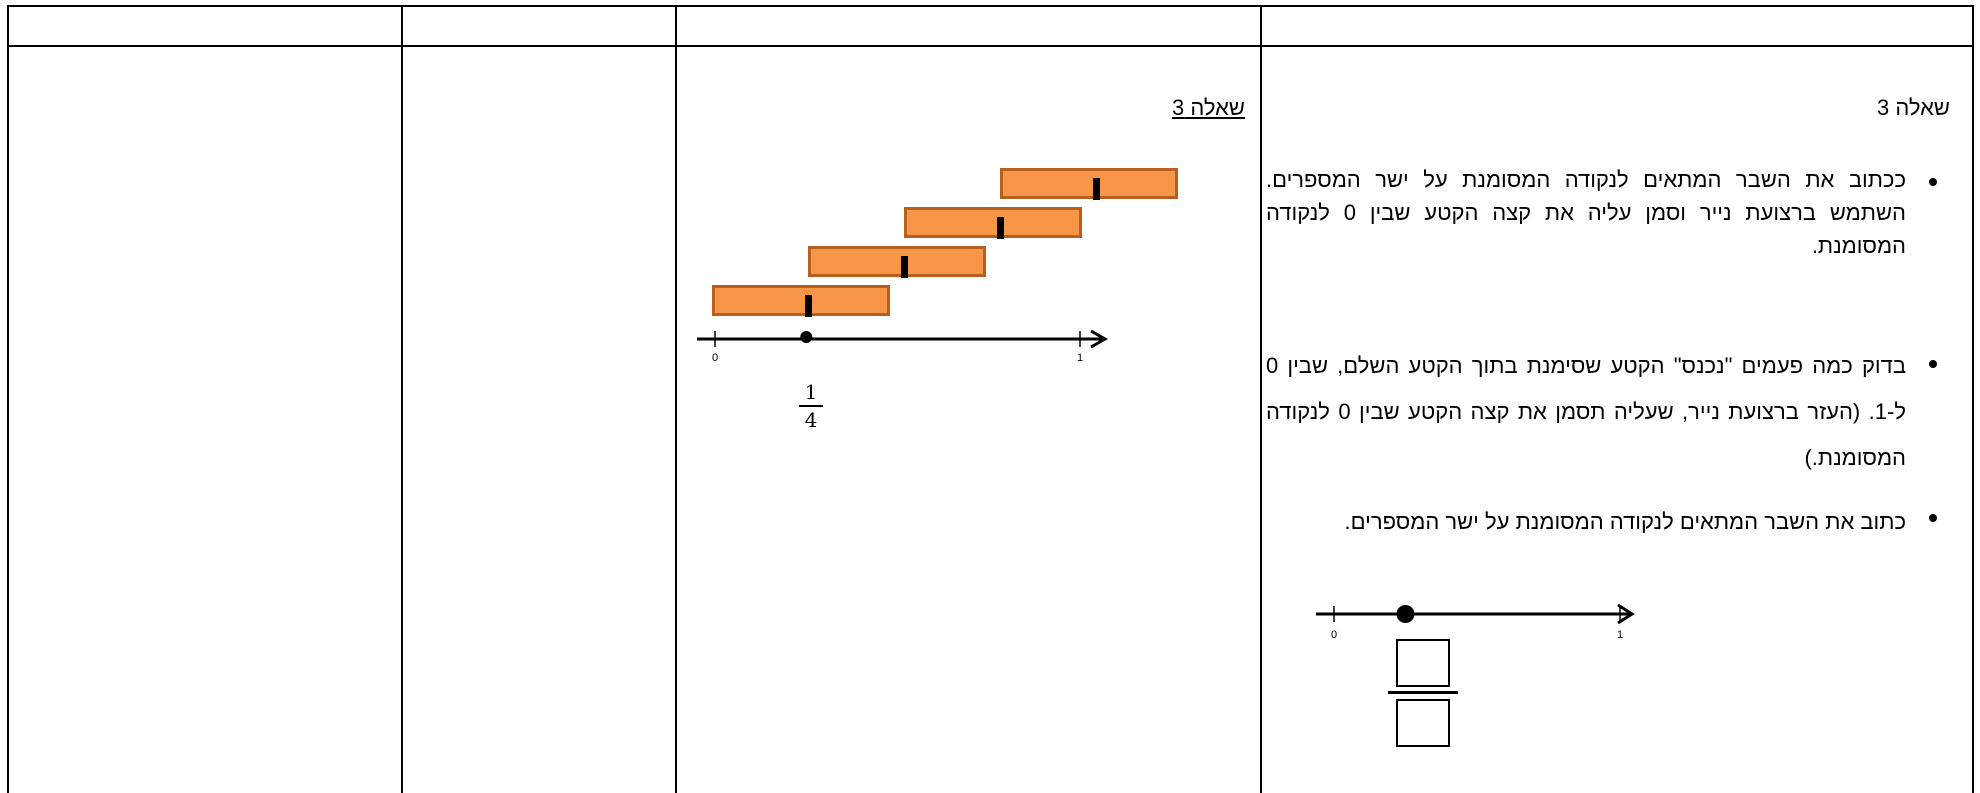 The height and width of the screenshot is (793, 1980). I want to click on table-header-divider, so click(990, 46).